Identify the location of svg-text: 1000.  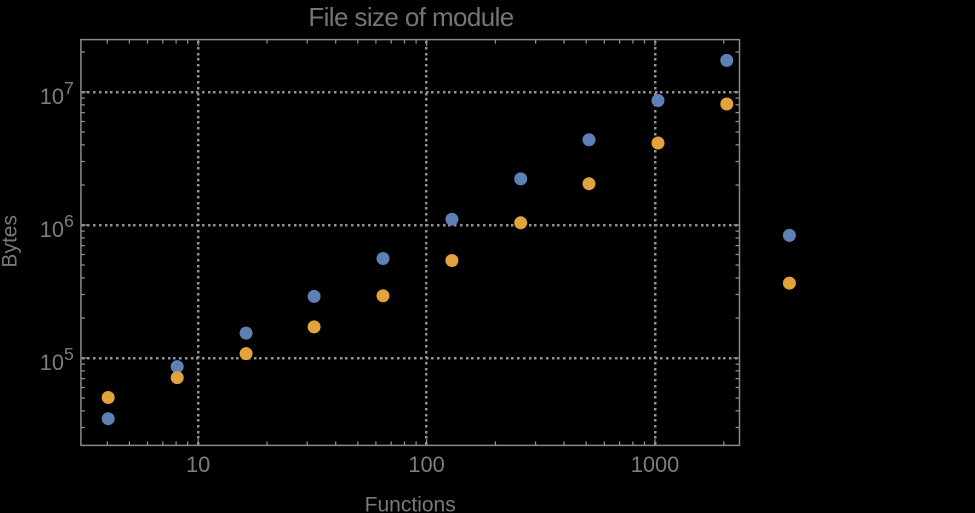
(655, 464).